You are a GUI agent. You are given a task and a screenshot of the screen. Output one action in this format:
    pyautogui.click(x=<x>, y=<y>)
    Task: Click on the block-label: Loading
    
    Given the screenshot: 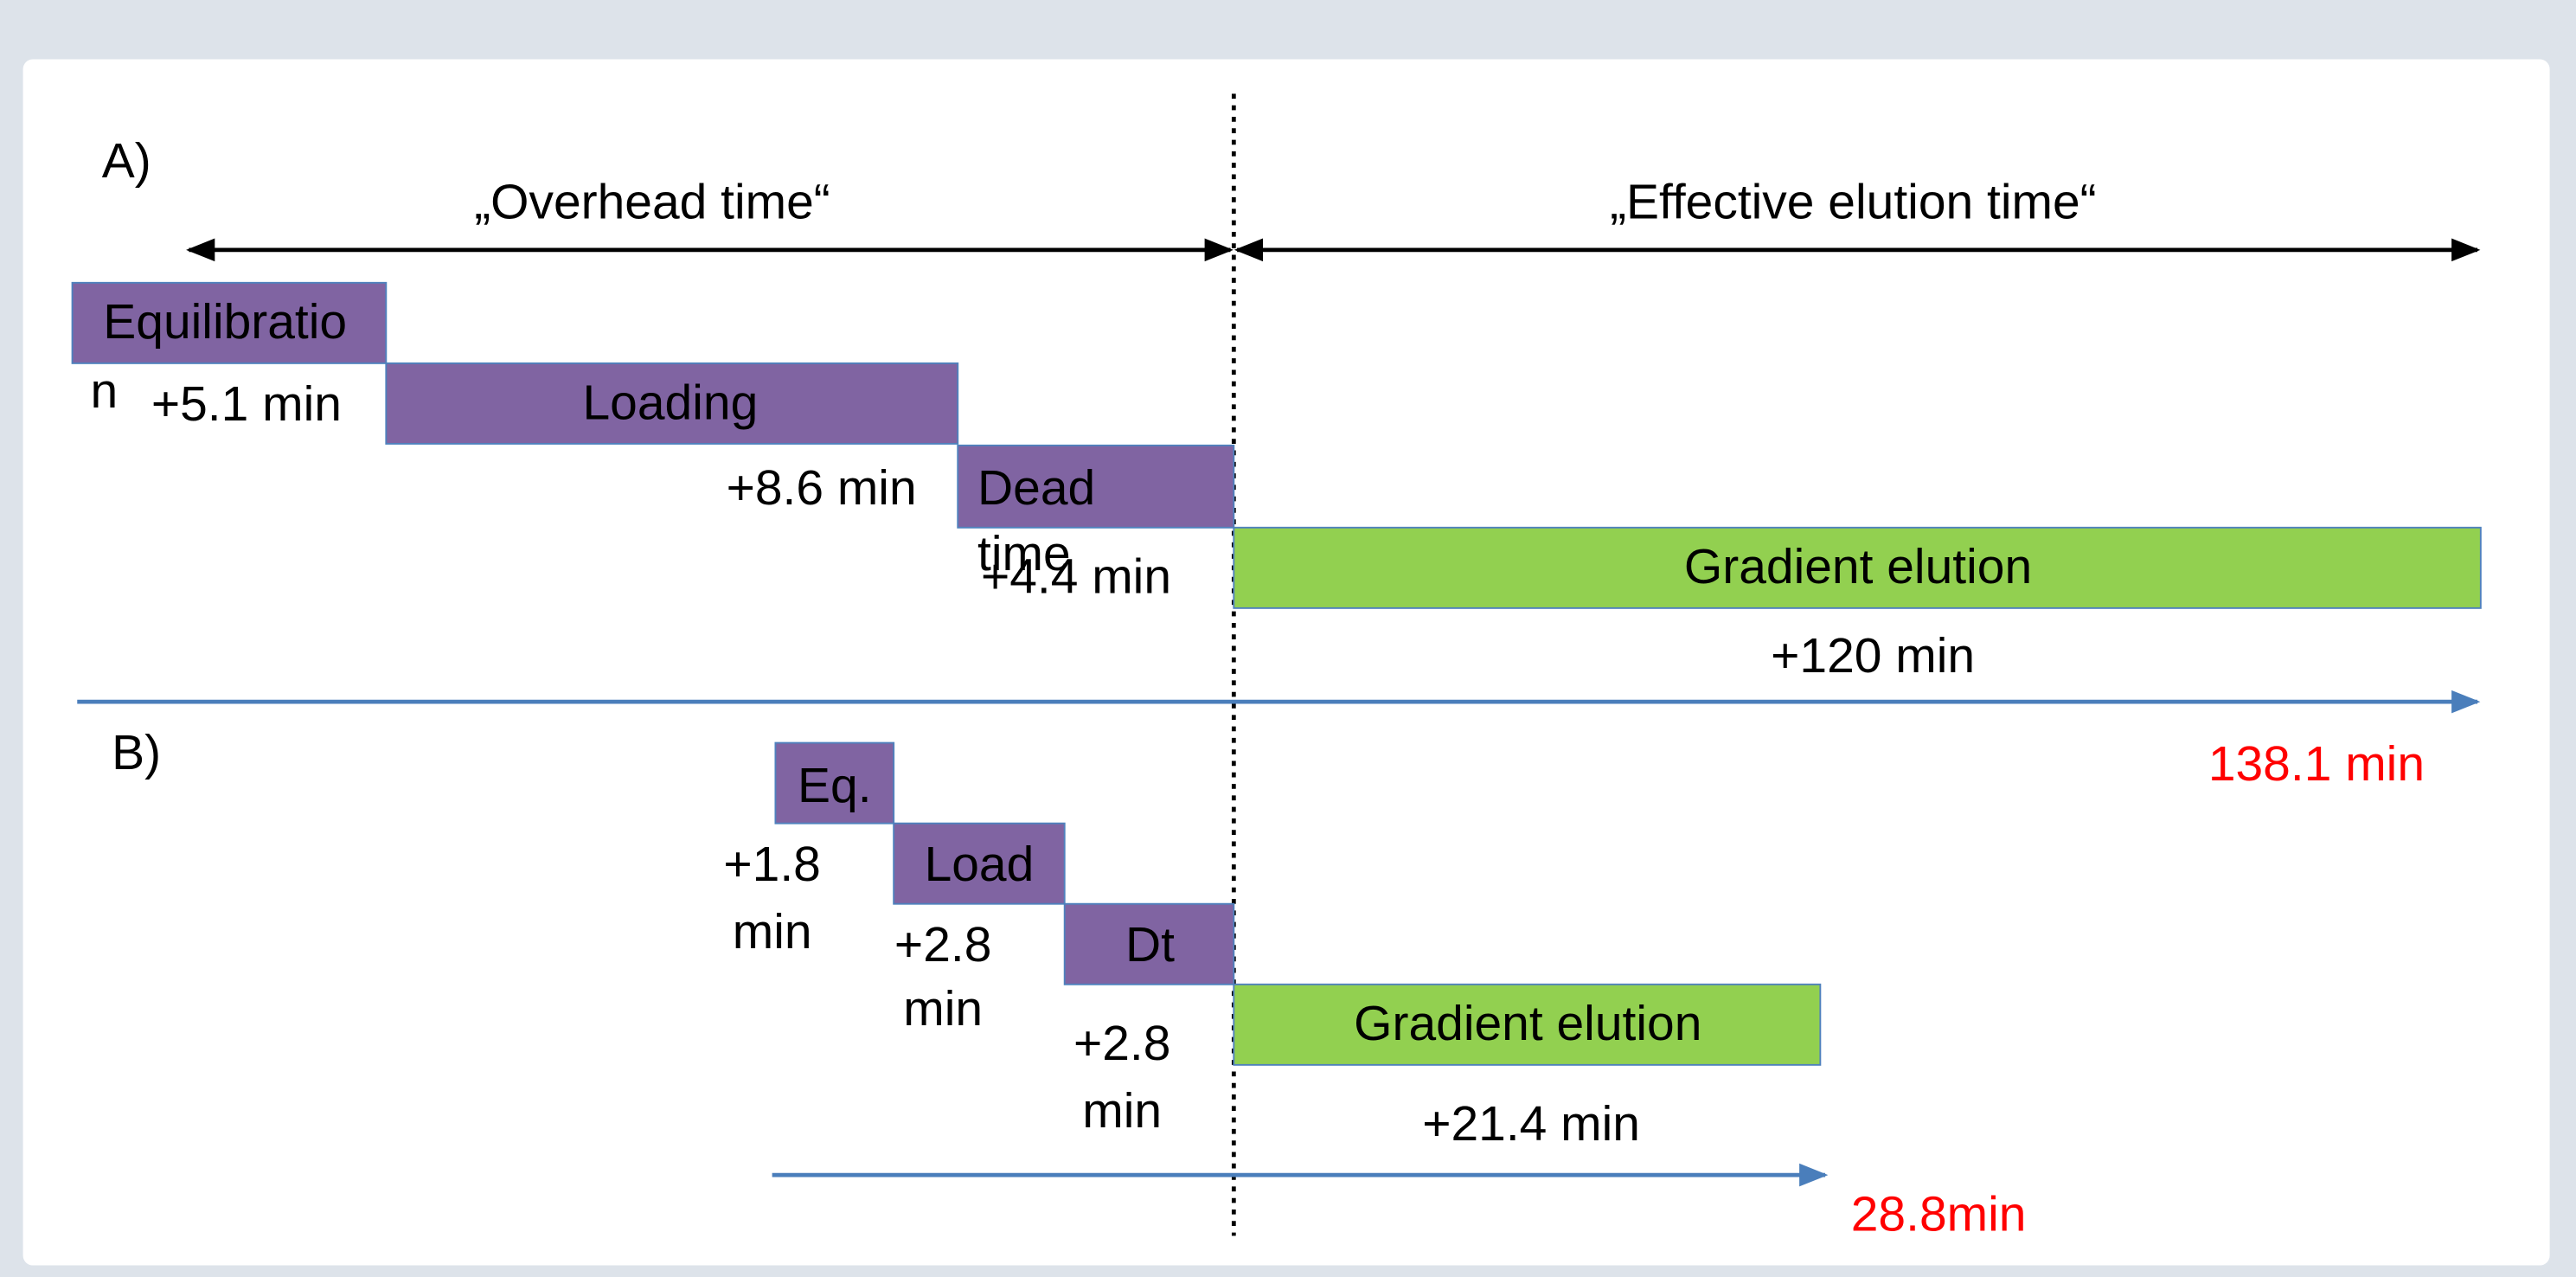 What is the action you would take?
    pyautogui.click(x=671, y=402)
    